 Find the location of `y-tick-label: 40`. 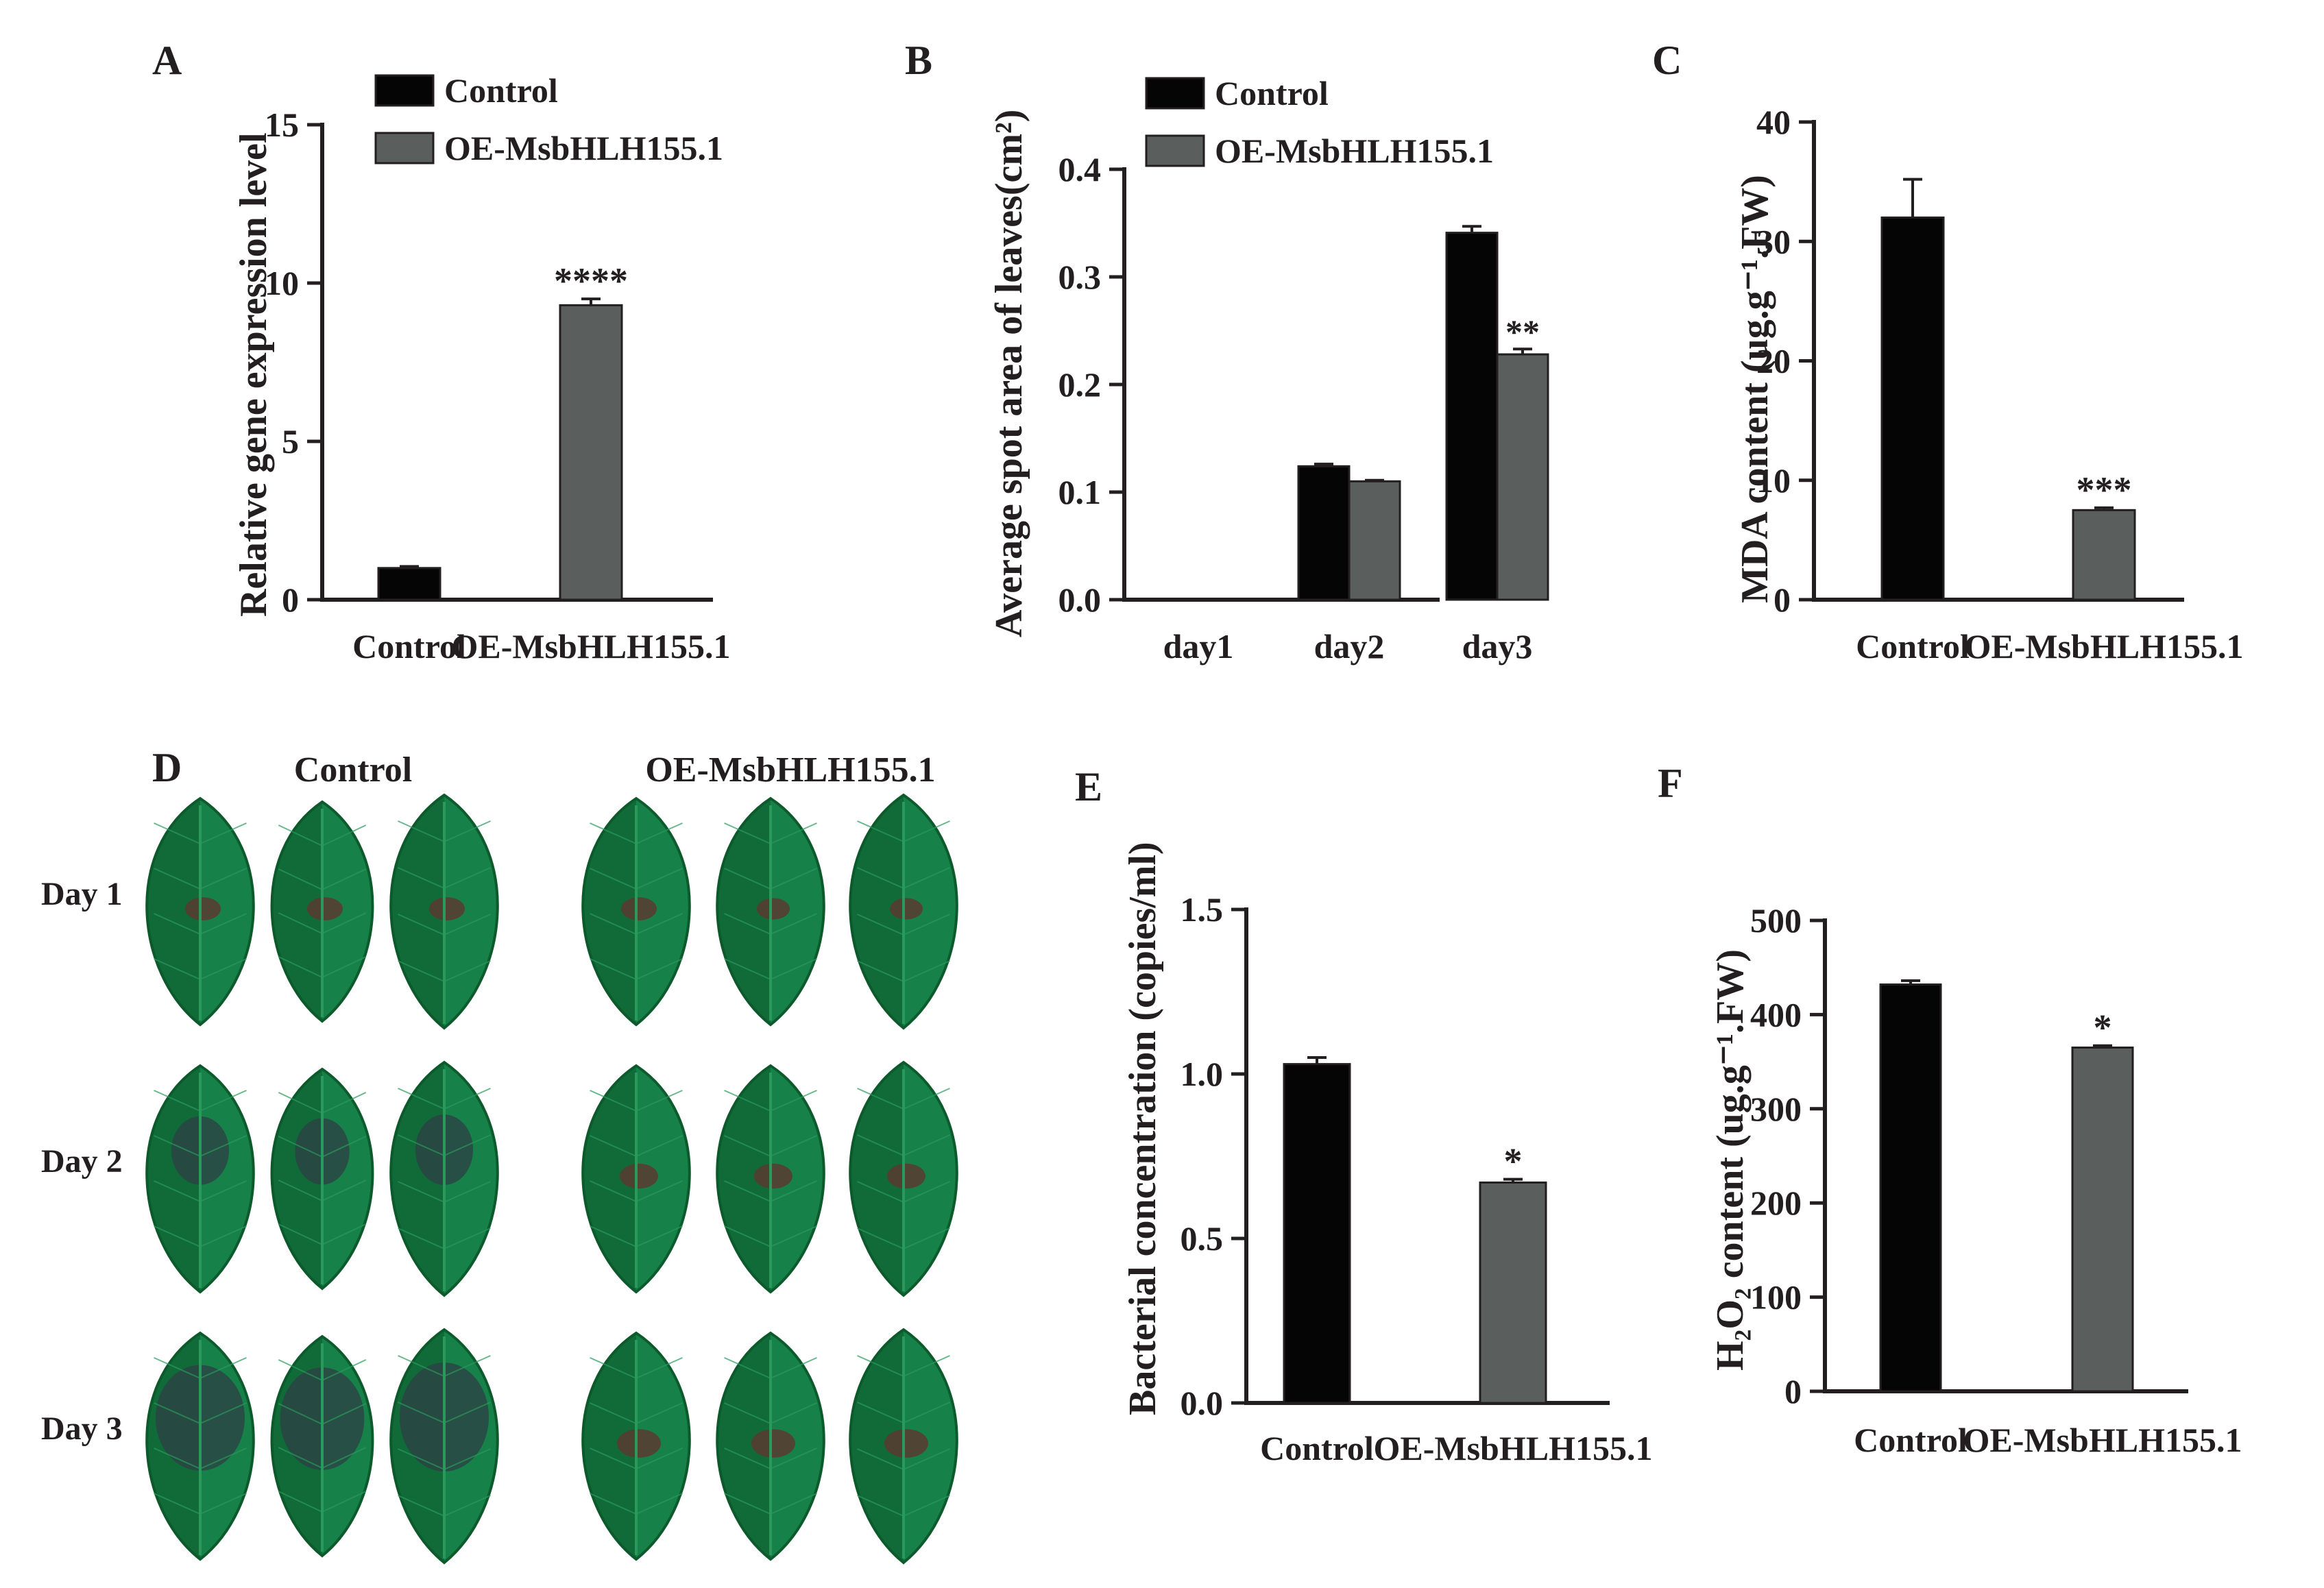

y-tick-label: 40 is located at coordinates (1773, 122).